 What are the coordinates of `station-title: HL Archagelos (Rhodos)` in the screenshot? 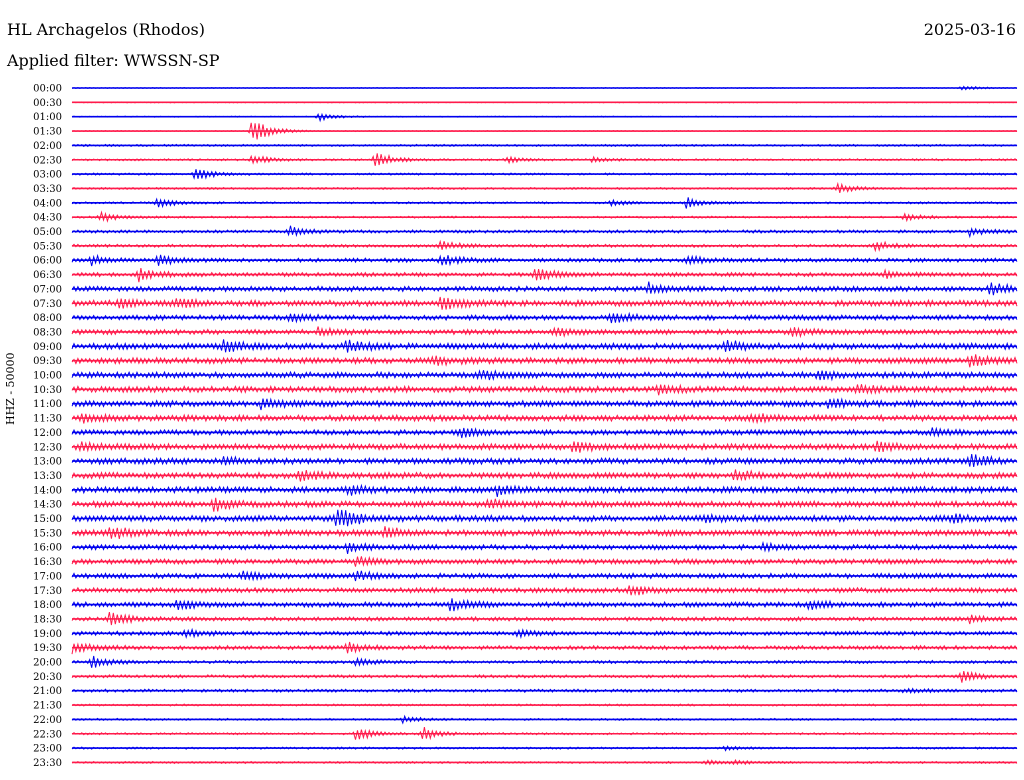 It's located at (106, 29).